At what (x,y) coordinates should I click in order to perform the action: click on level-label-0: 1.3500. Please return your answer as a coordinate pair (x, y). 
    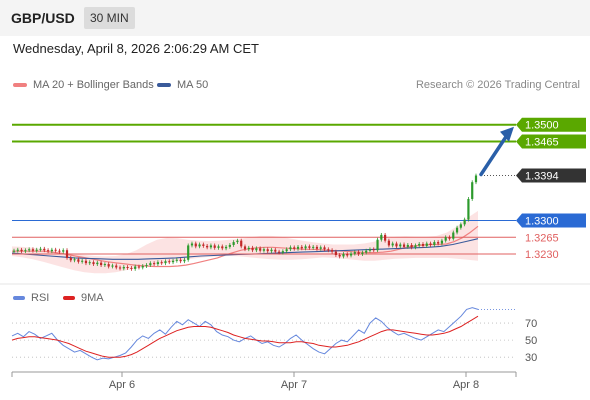
    Looking at the image, I should click on (542, 126).